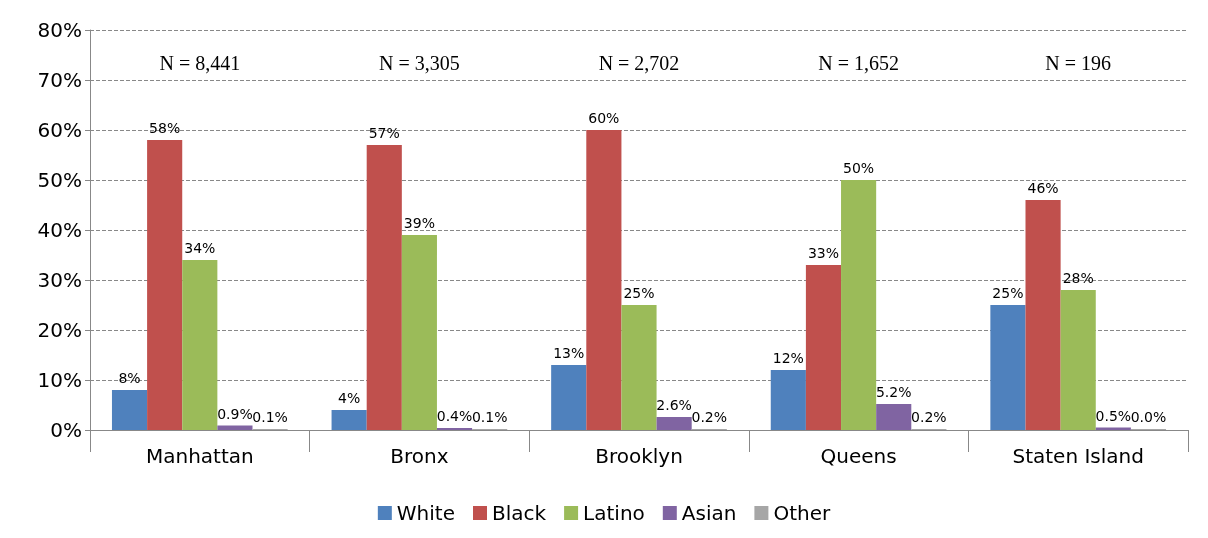 The height and width of the screenshot is (538, 1208). What do you see at coordinates (893, 392) in the screenshot?
I see `data-label: 5.2%` at bounding box center [893, 392].